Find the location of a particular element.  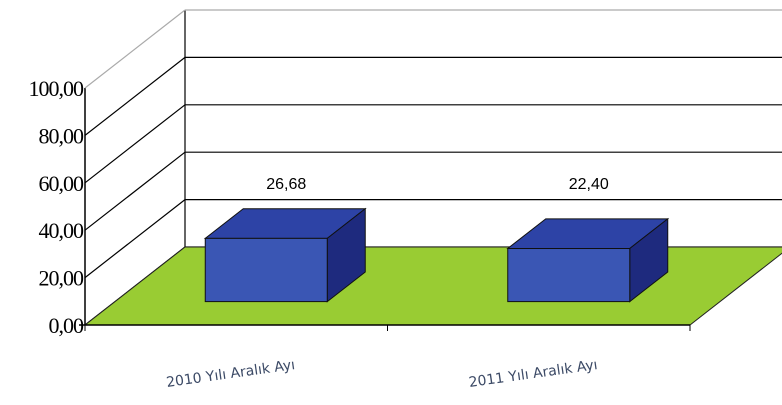

y-tick-label: 60,00 is located at coordinates (62, 183).